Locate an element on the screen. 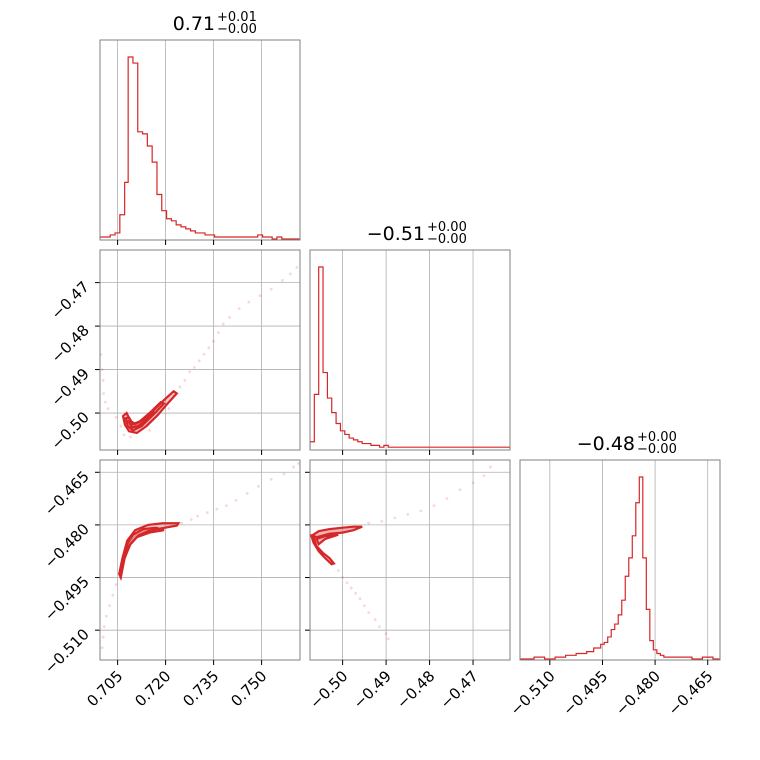 The height and width of the screenshot is (760, 760). panel-r2c1: −0.50−0.49−0.48−0.47 is located at coordinates (408, 585).